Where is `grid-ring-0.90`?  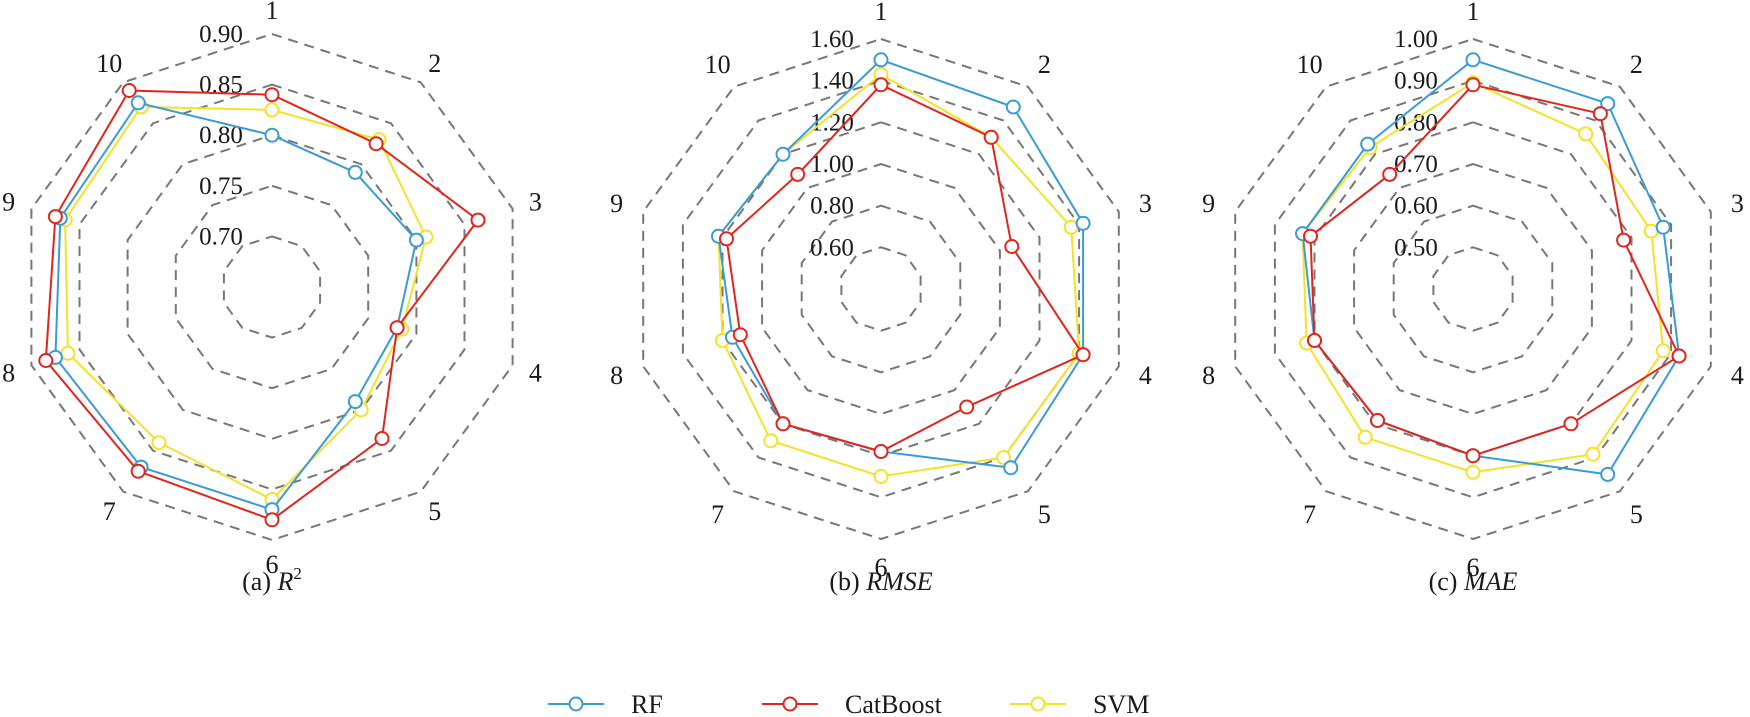 grid-ring-0.90 is located at coordinates (1473, 289).